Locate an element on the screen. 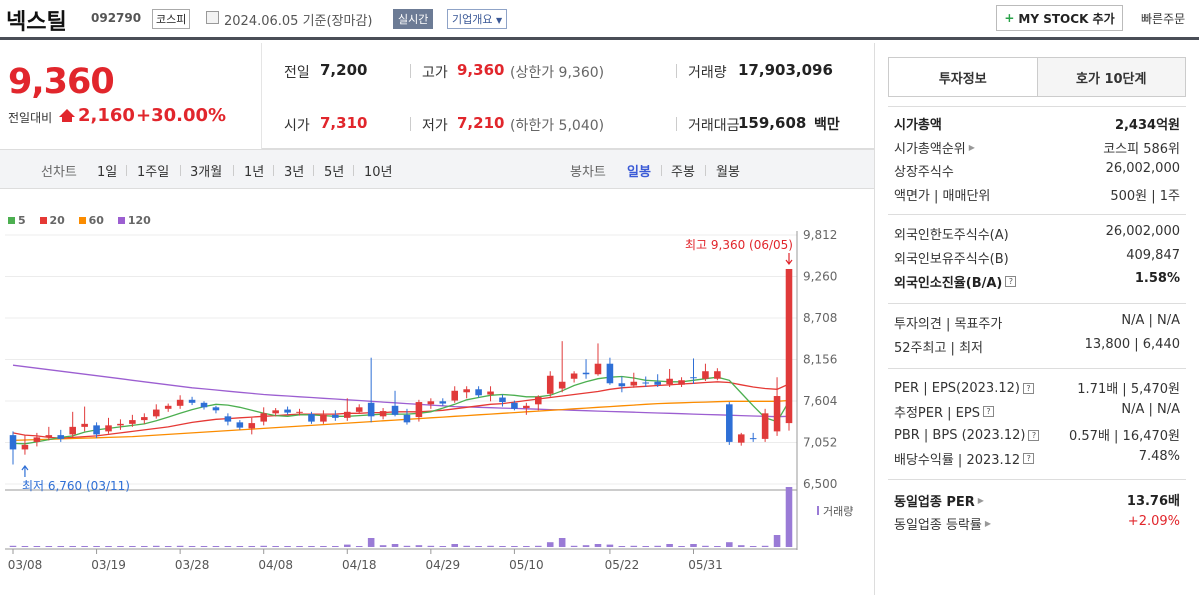 The width and height of the screenshot is (1199, 595). y-tick-label: 9,812 is located at coordinates (820, 235).